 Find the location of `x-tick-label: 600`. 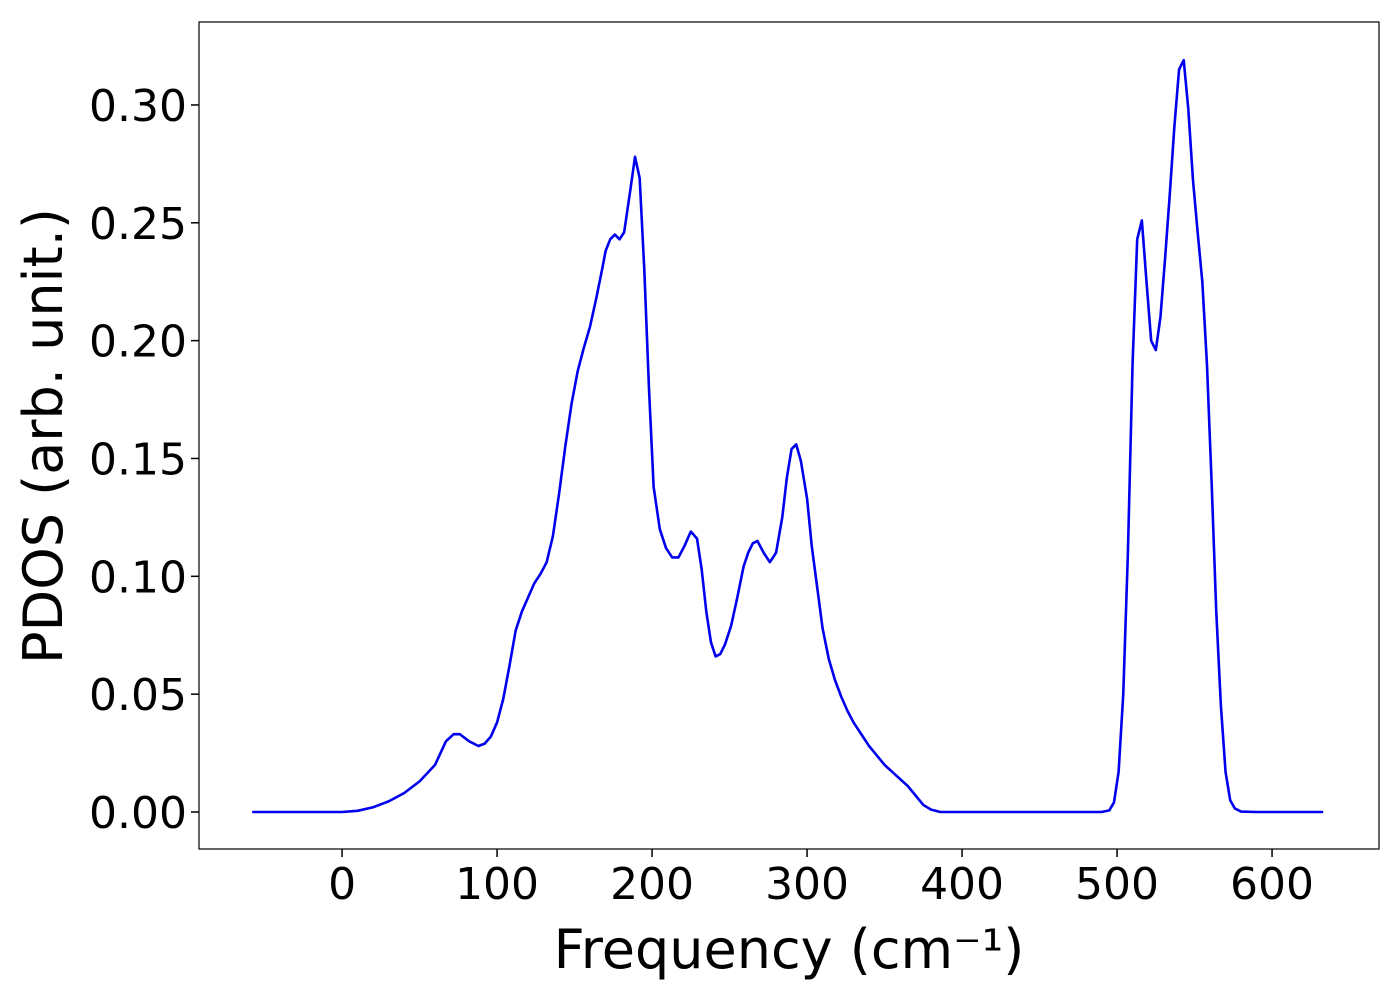

x-tick-label: 600 is located at coordinates (1272, 884).